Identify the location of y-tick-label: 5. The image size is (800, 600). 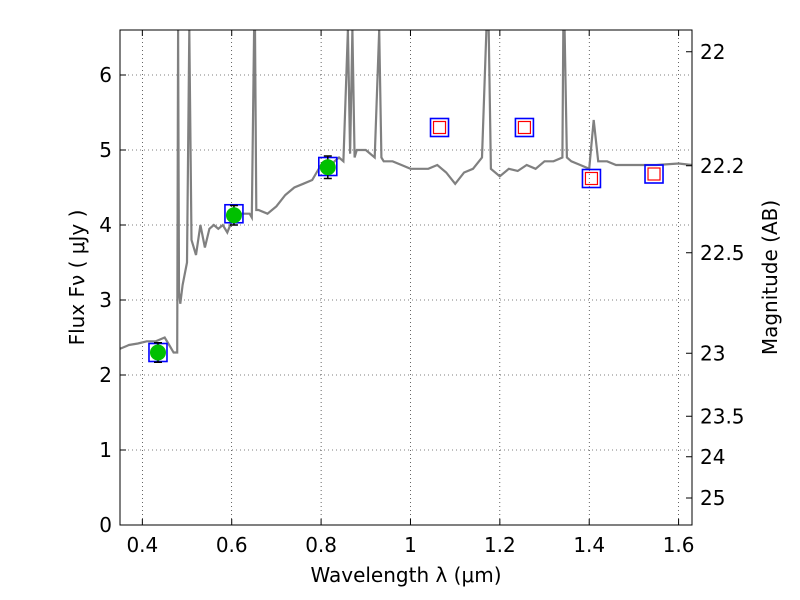
(105, 150).